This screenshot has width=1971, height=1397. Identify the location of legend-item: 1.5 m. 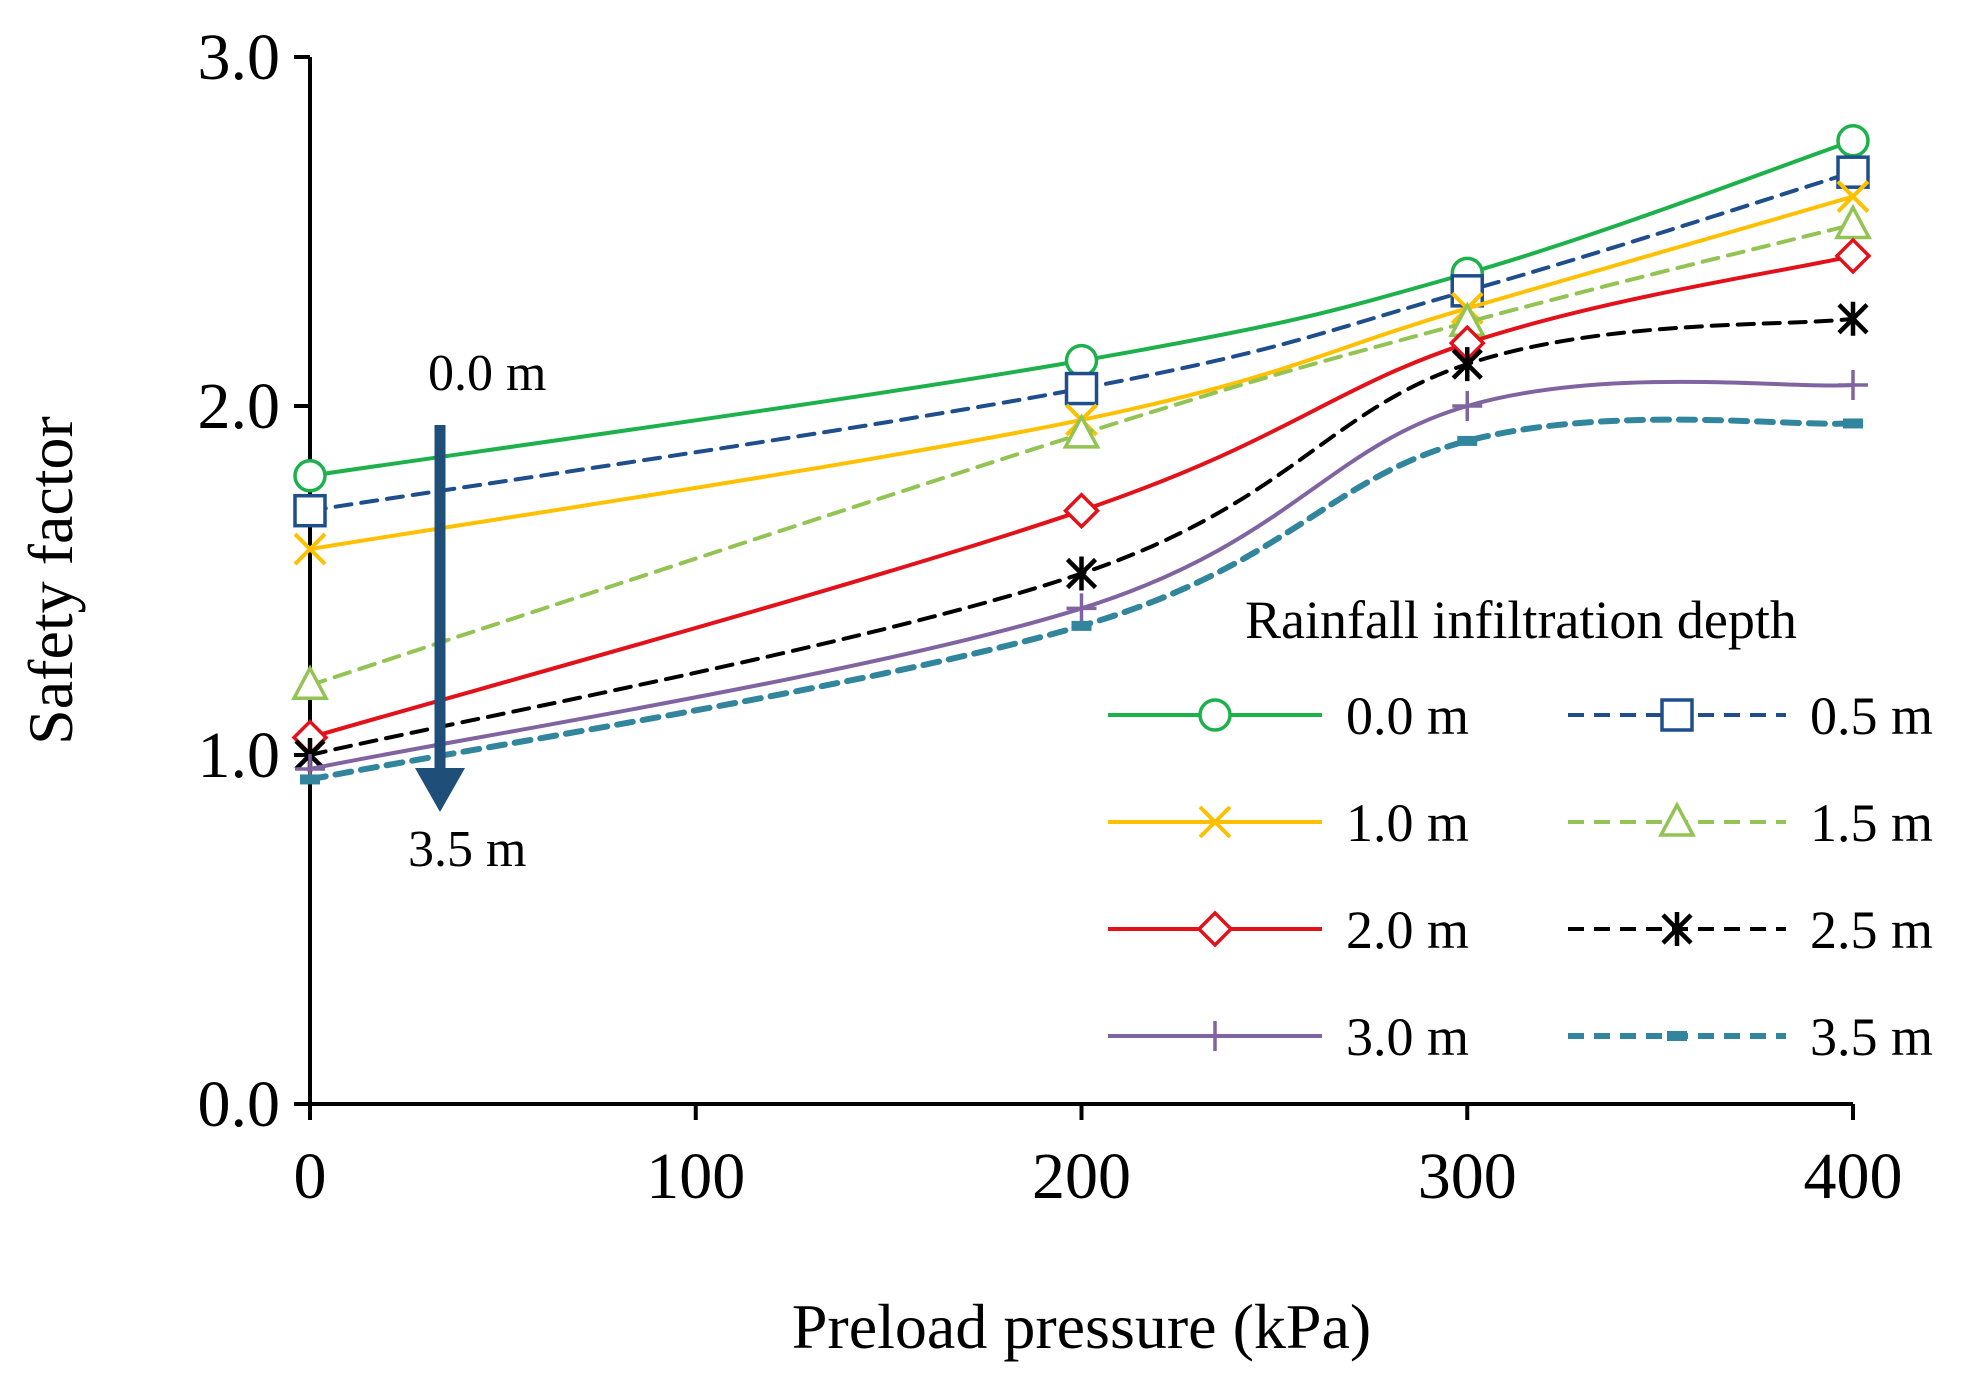
(1750, 823).